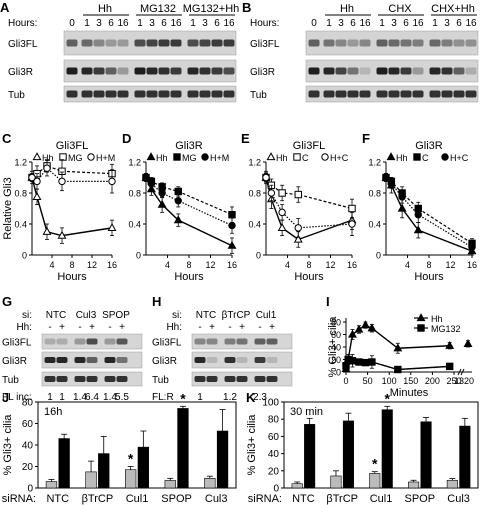  Describe the element at coordinates (329, 23) in the screenshot. I see `blot-b-lane-label: 1` at that location.